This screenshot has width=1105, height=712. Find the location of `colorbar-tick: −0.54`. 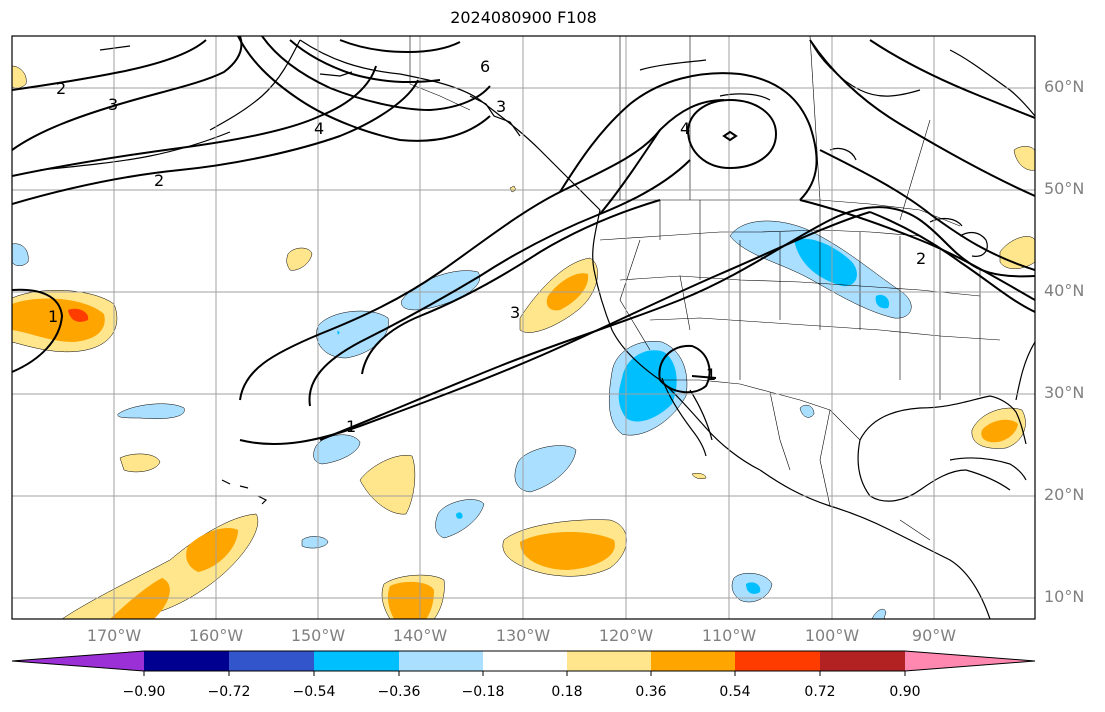

colorbar-tick: −0.54 is located at coordinates (314, 692).